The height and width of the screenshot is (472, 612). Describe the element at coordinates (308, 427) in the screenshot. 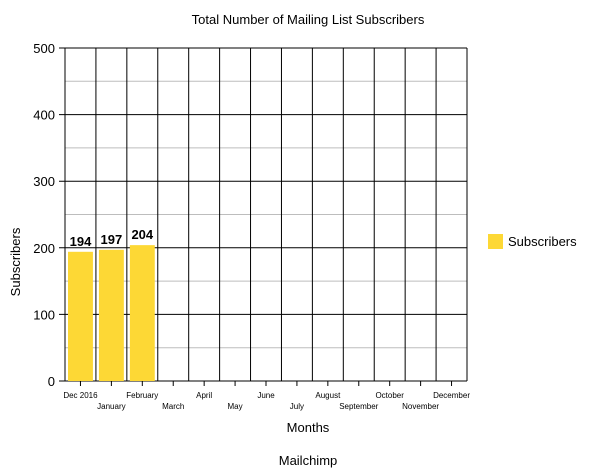

I see `x-axis-label: Months` at that location.